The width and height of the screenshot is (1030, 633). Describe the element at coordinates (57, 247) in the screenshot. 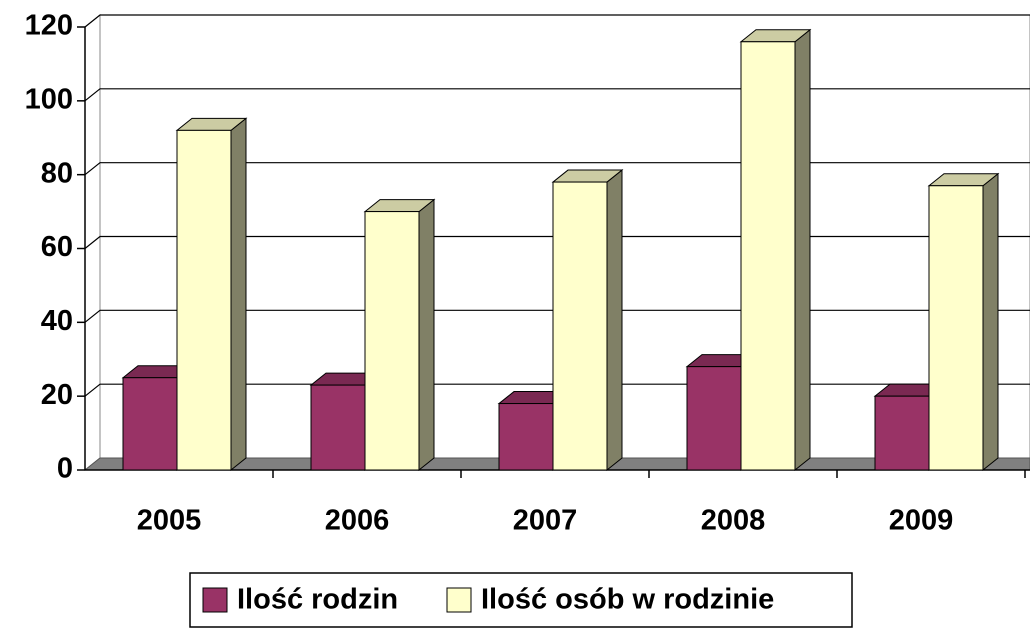

I see `y-tick-label: 60` at that location.